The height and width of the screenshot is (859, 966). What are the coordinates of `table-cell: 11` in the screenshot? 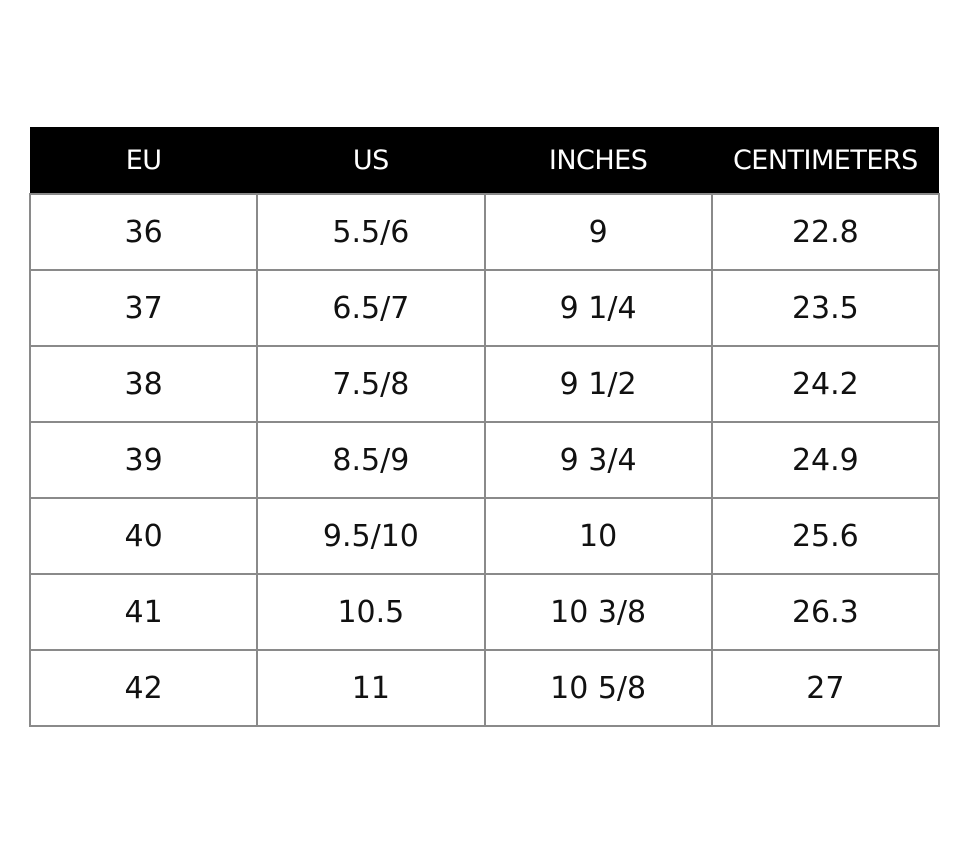 It's located at (371, 688).